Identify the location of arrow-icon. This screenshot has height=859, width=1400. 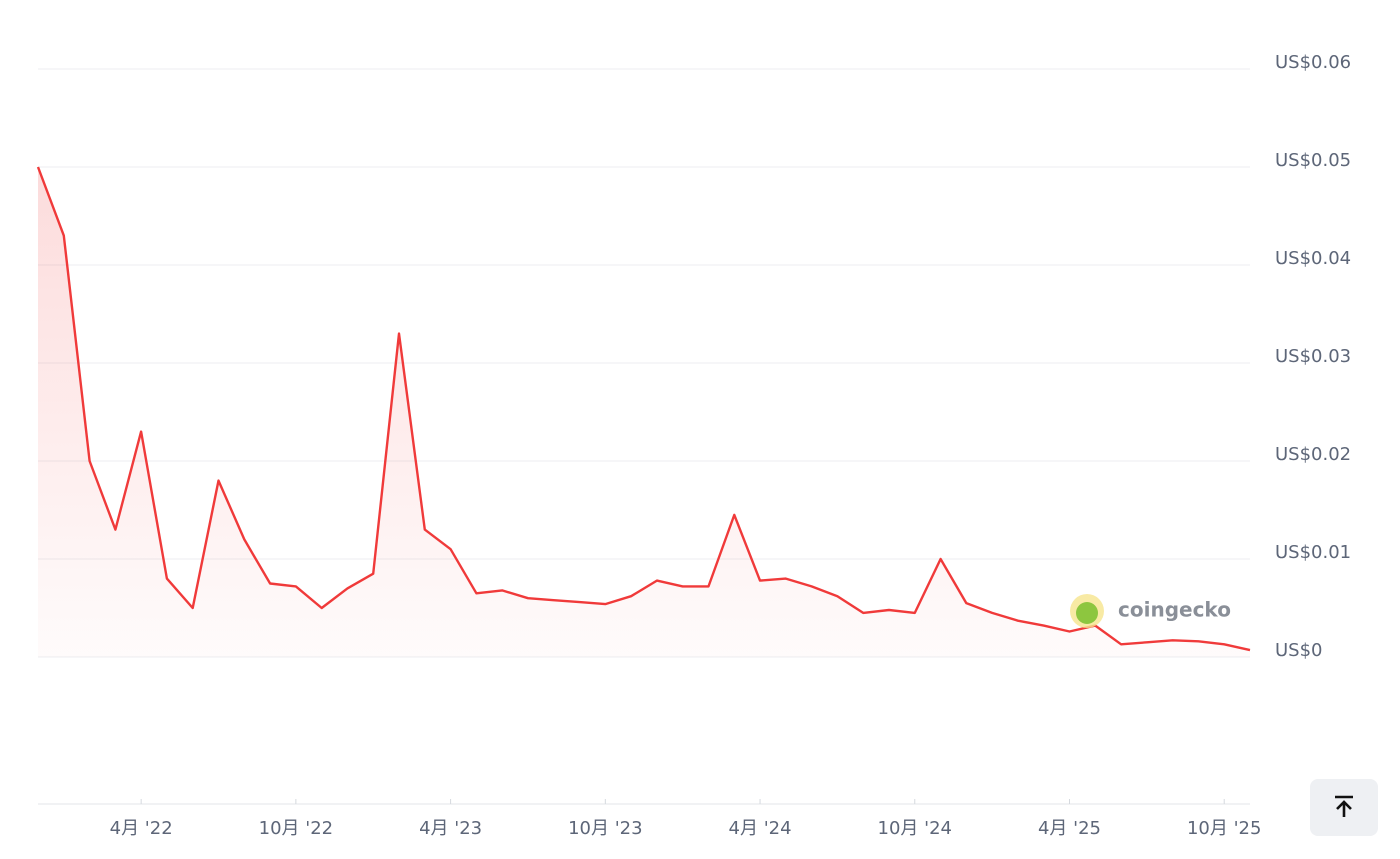
(1344, 806).